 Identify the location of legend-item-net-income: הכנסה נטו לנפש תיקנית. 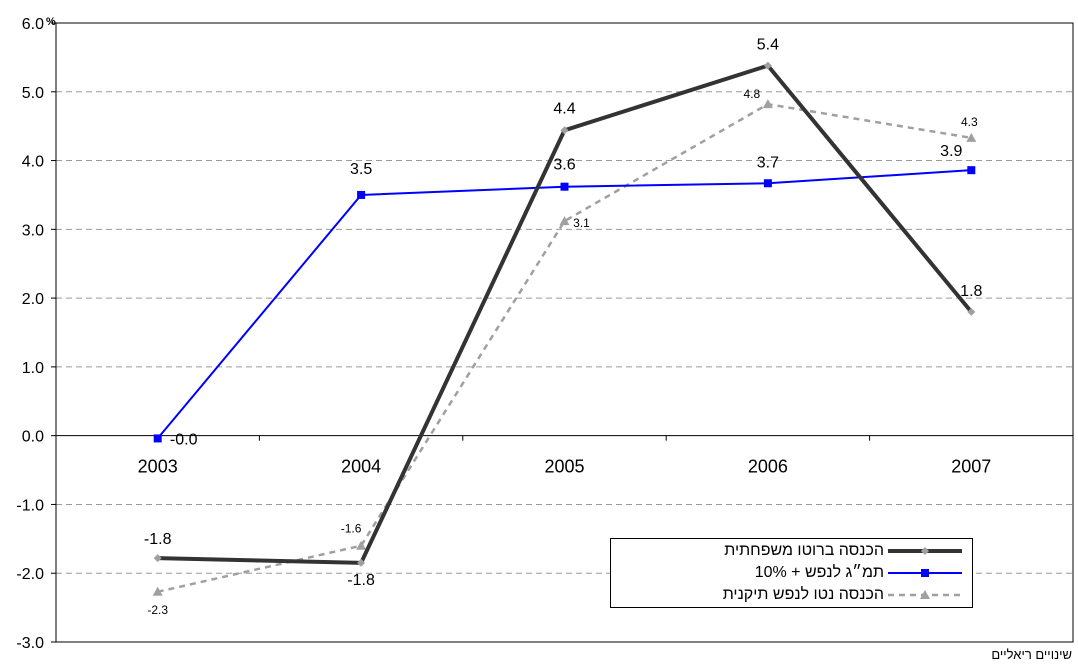
(843, 595).